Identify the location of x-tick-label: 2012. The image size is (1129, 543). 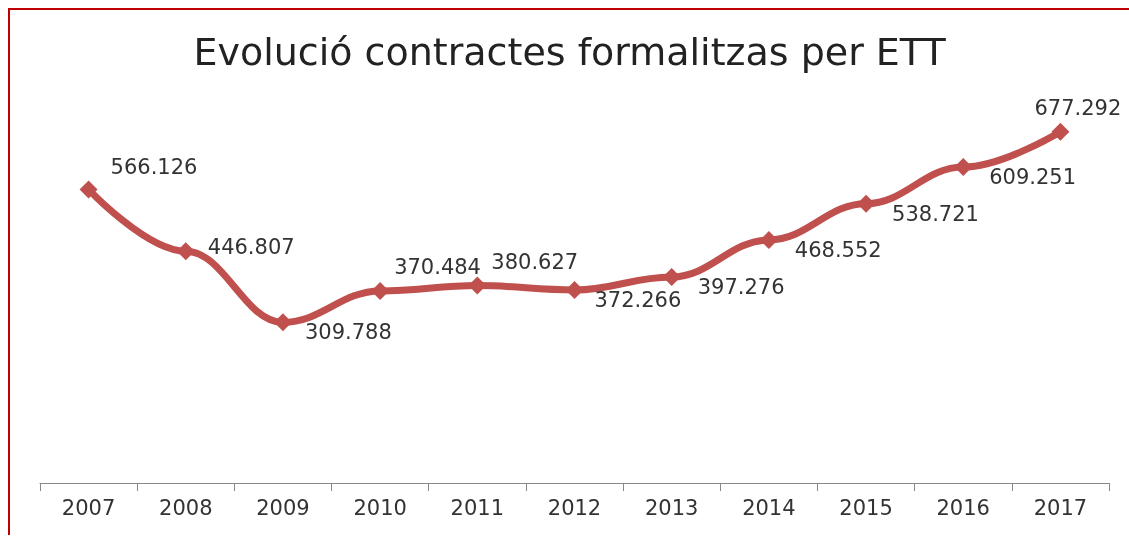
(574, 507).